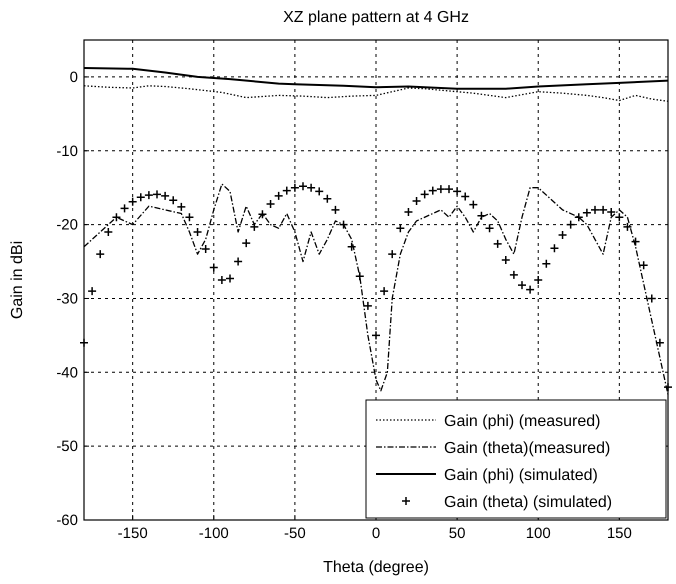 The image size is (676, 584). What do you see at coordinates (67, 151) in the screenshot?
I see `y-tick-label: -10` at bounding box center [67, 151].